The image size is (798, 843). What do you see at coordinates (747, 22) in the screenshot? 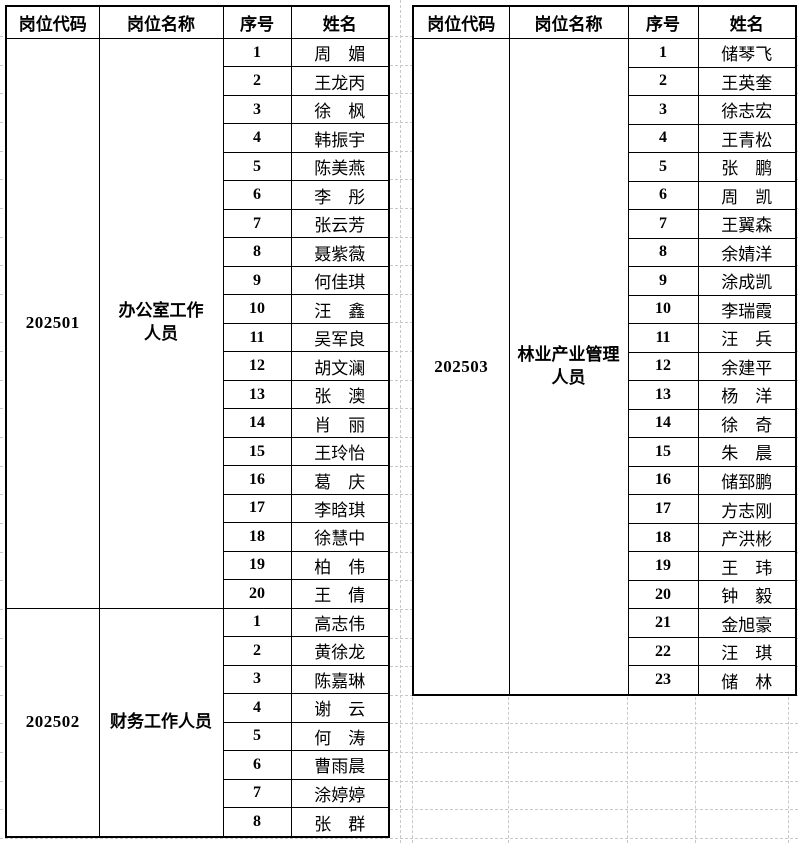
I see `column-header-3: 姓名` at bounding box center [747, 22].